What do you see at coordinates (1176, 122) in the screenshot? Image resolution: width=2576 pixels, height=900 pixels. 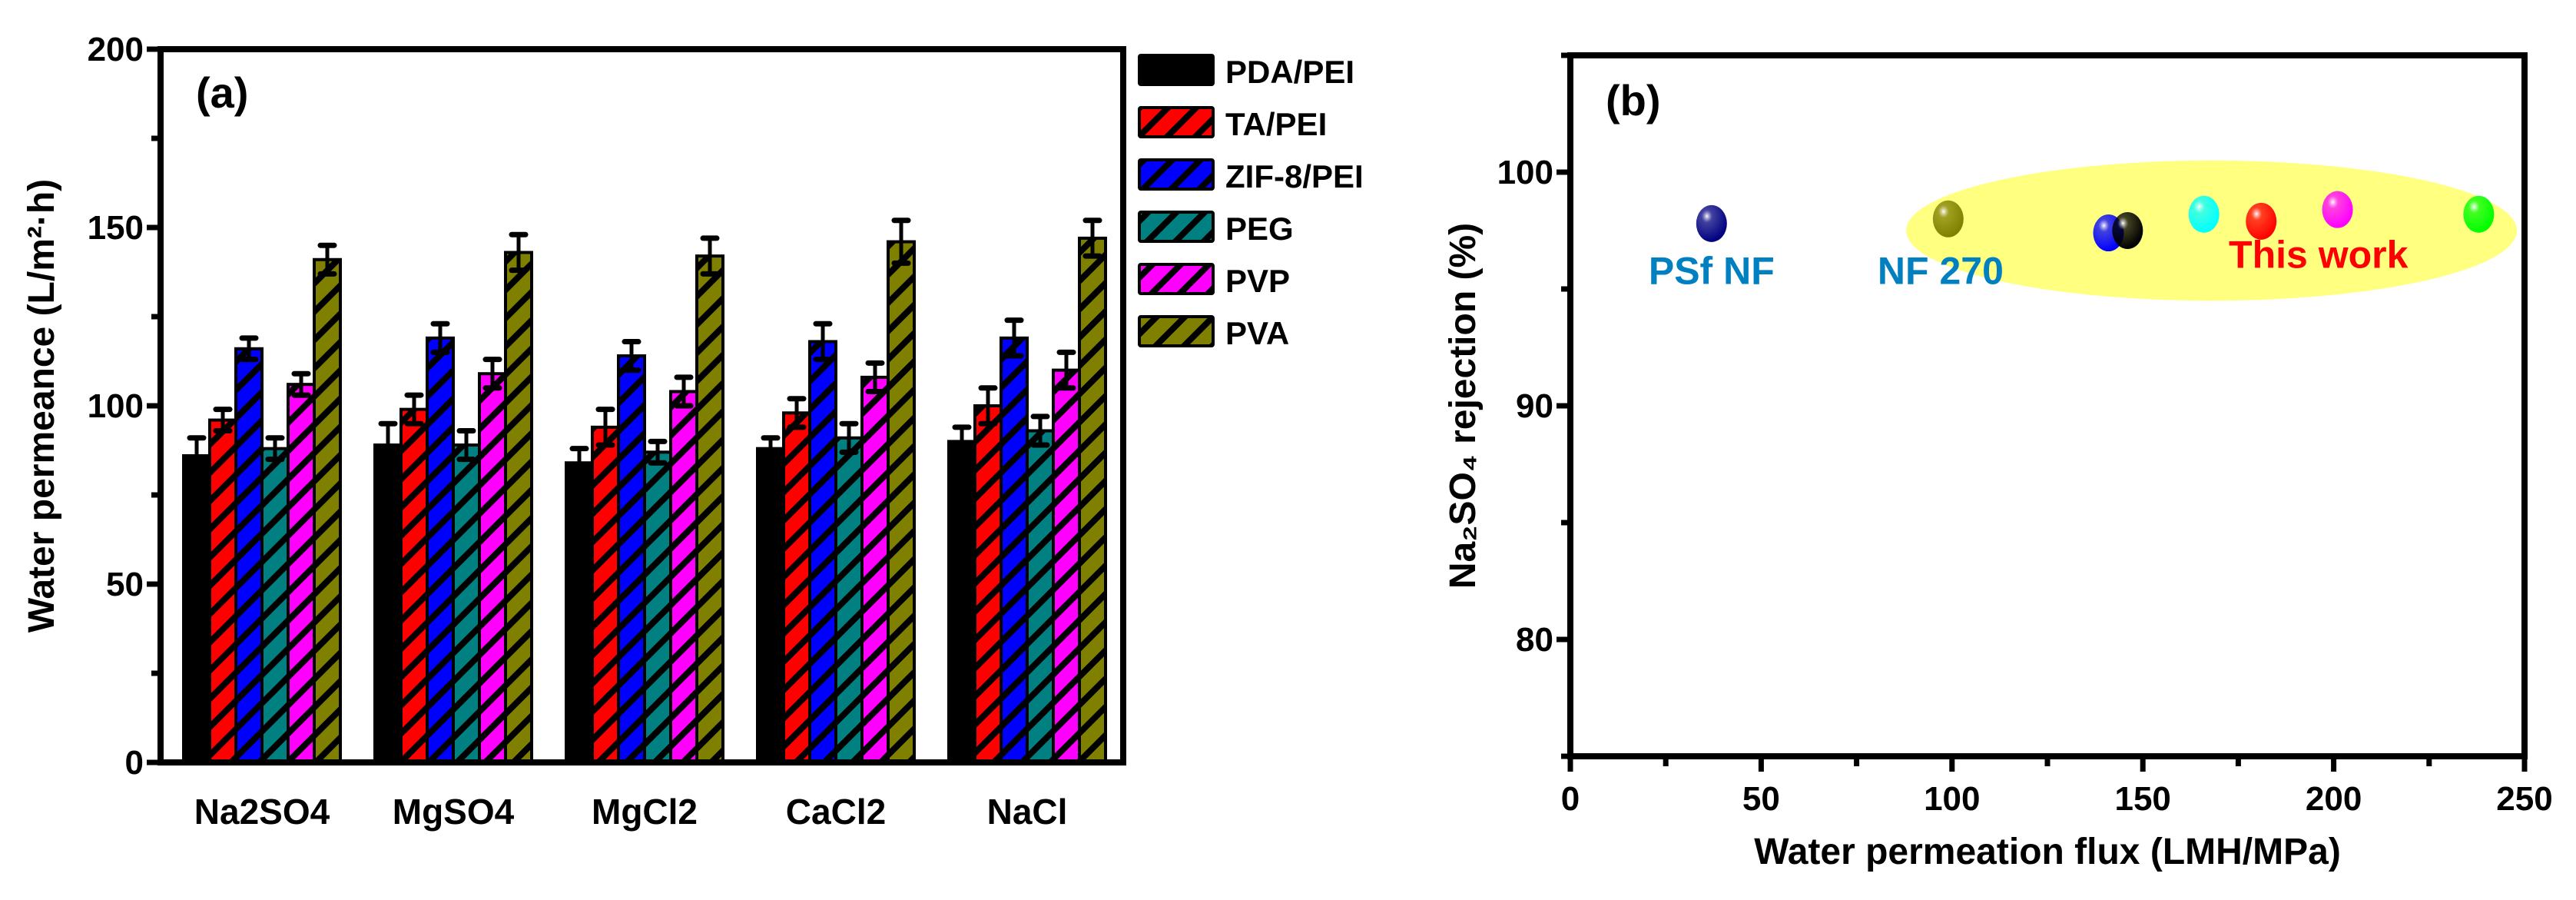 I see `legend-swatch-TA/PEI` at bounding box center [1176, 122].